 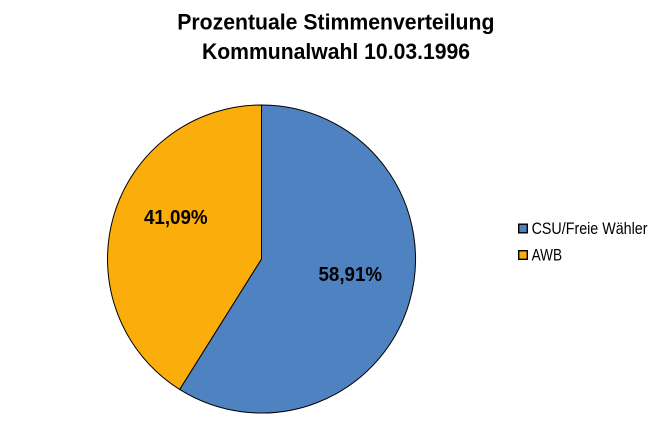 I want to click on svg-text: AWB, so click(x=547, y=255).